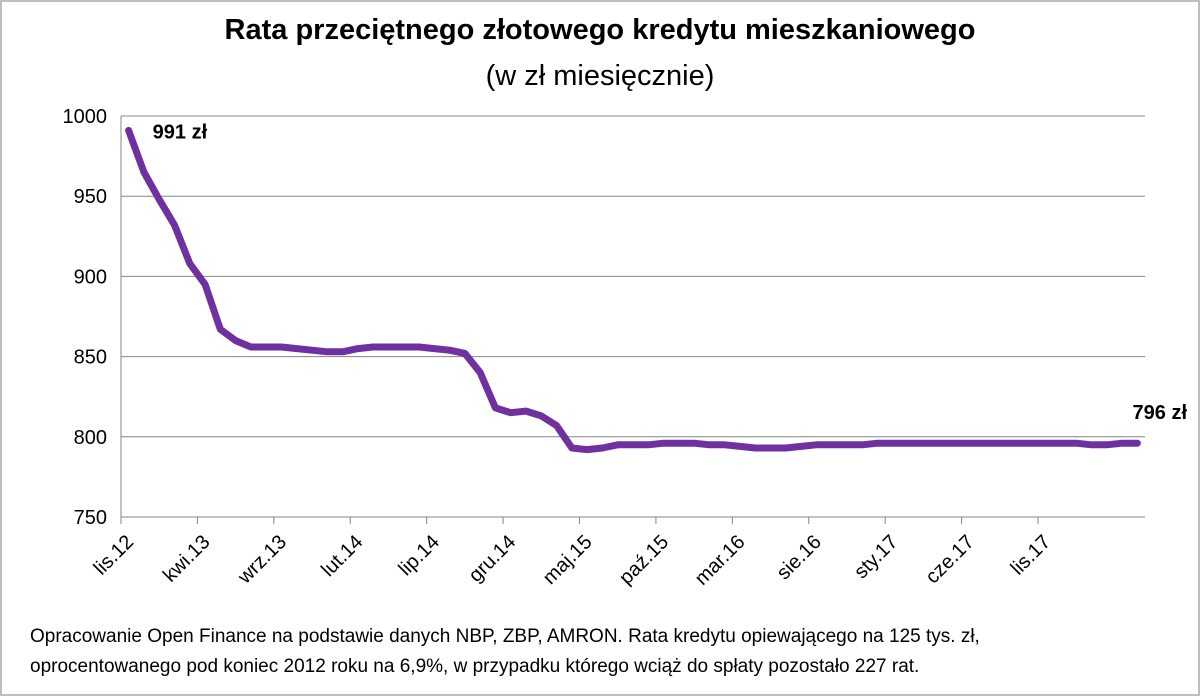  What do you see at coordinates (568, 560) in the screenshot?
I see `x-tick-label-6: maj.15` at bounding box center [568, 560].